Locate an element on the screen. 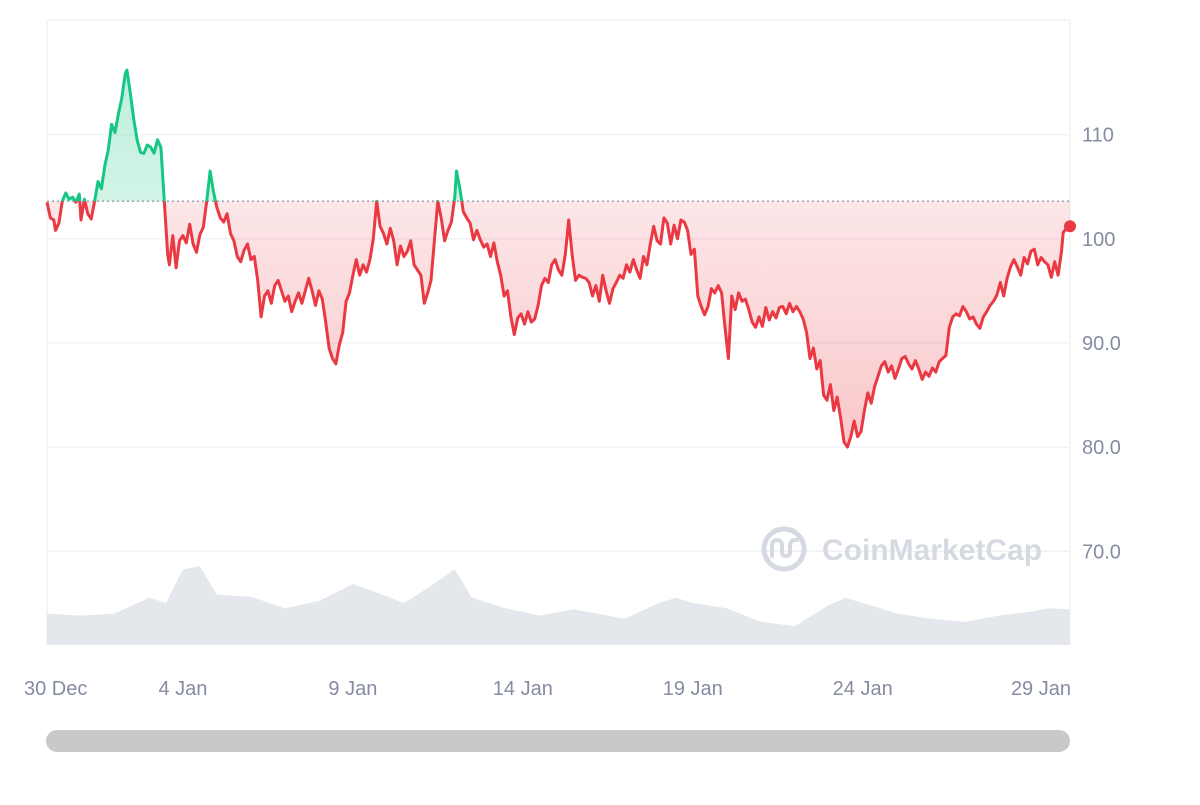  x-tick-label: 19 Jan is located at coordinates (693, 689).